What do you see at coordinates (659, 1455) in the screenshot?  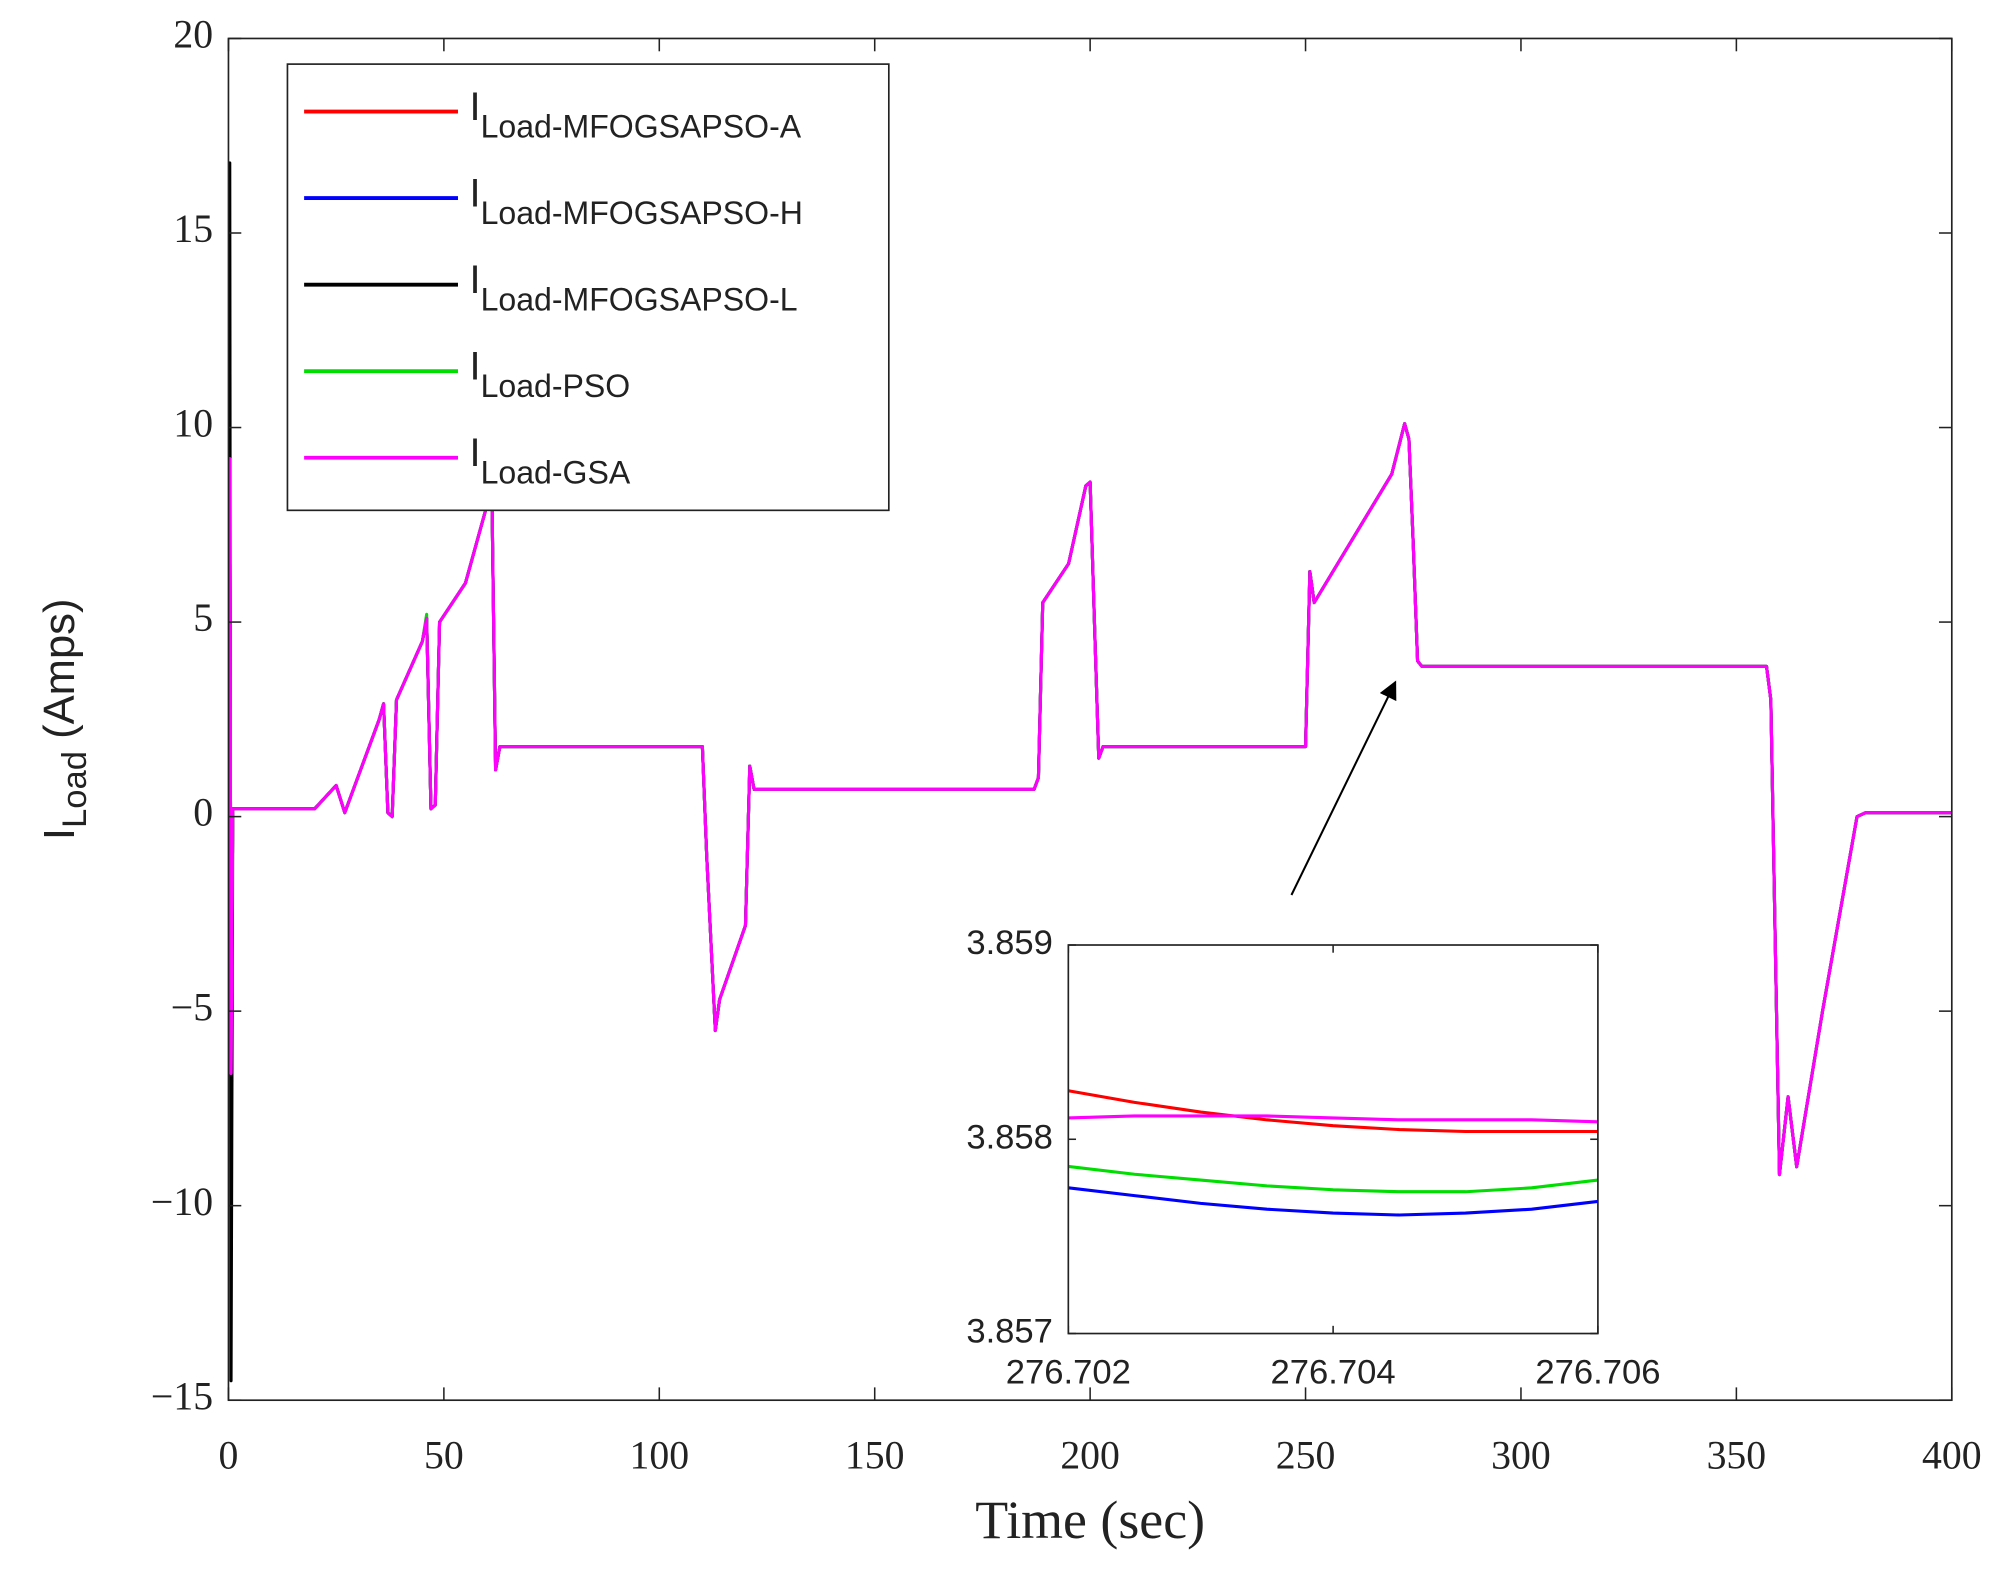 I see `x-tick-label: 100` at bounding box center [659, 1455].